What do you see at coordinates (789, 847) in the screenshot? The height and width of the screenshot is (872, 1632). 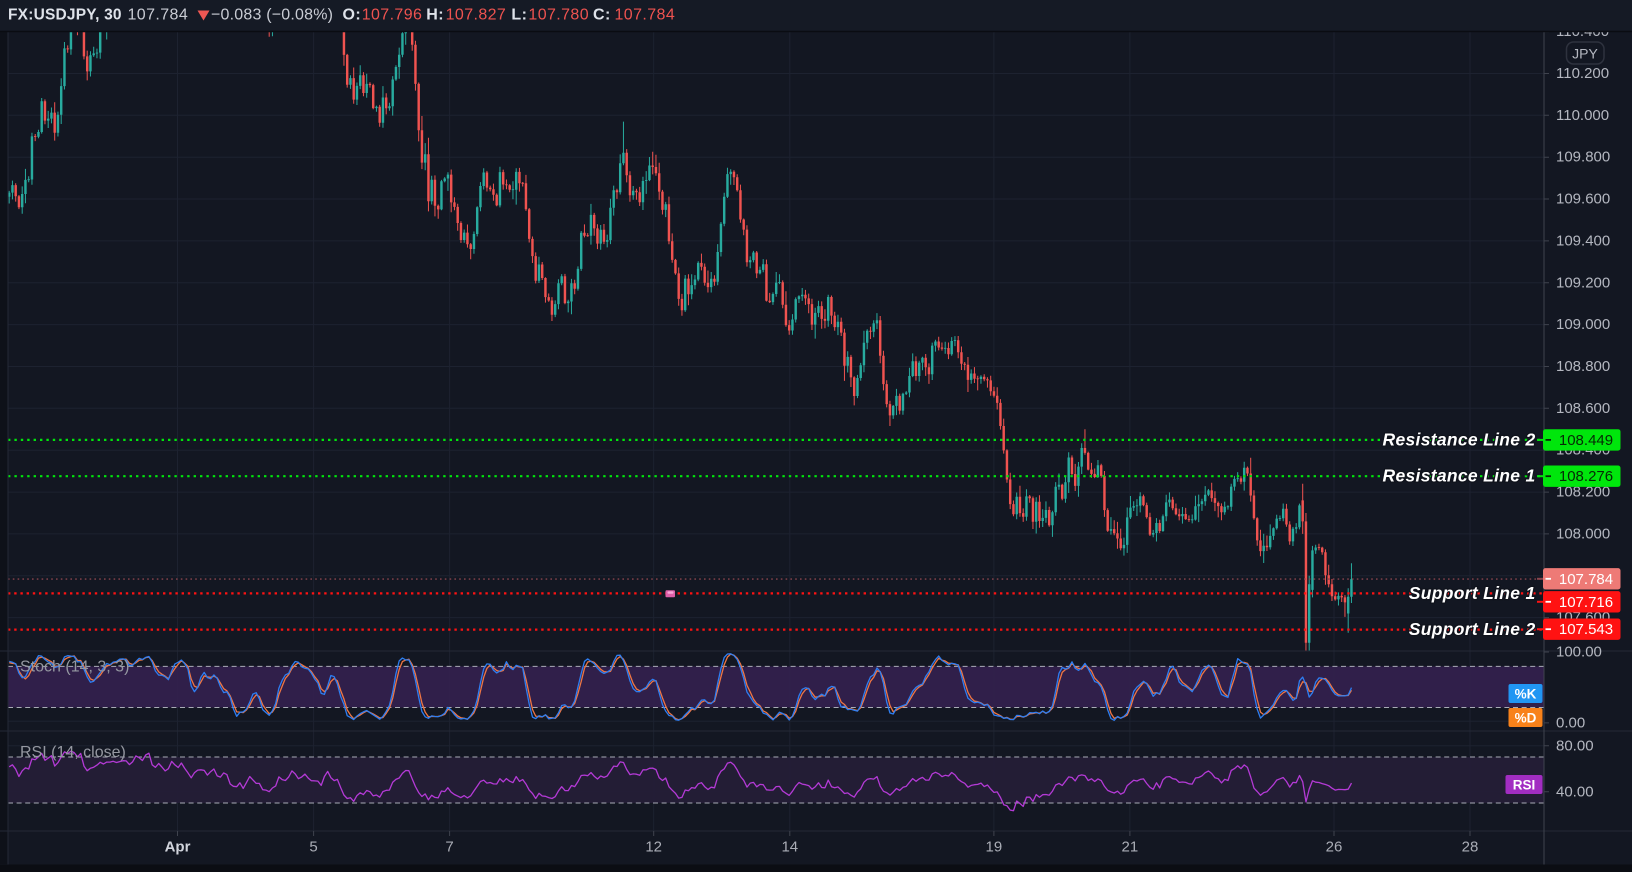 I see `svg-text: 14` at bounding box center [789, 847].